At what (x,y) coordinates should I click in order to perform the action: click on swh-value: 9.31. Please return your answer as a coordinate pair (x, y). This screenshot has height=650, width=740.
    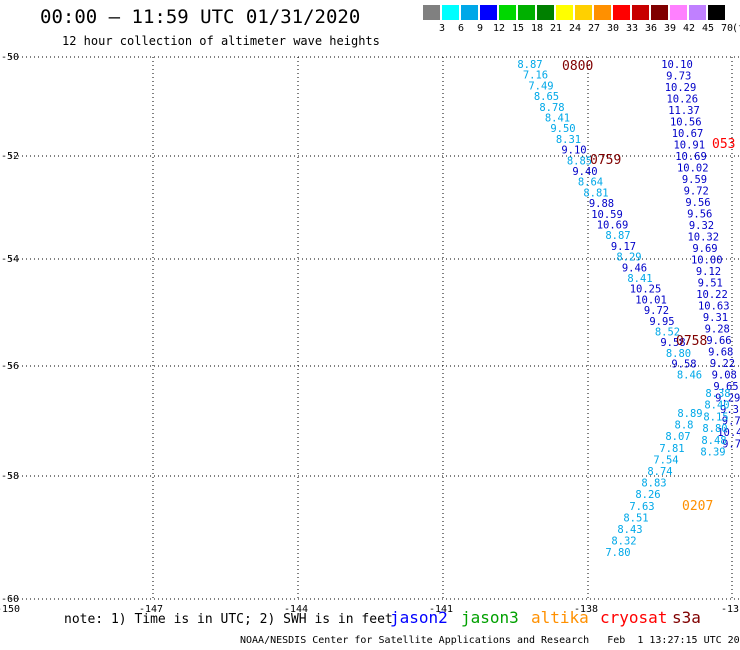
    Looking at the image, I should click on (715, 318).